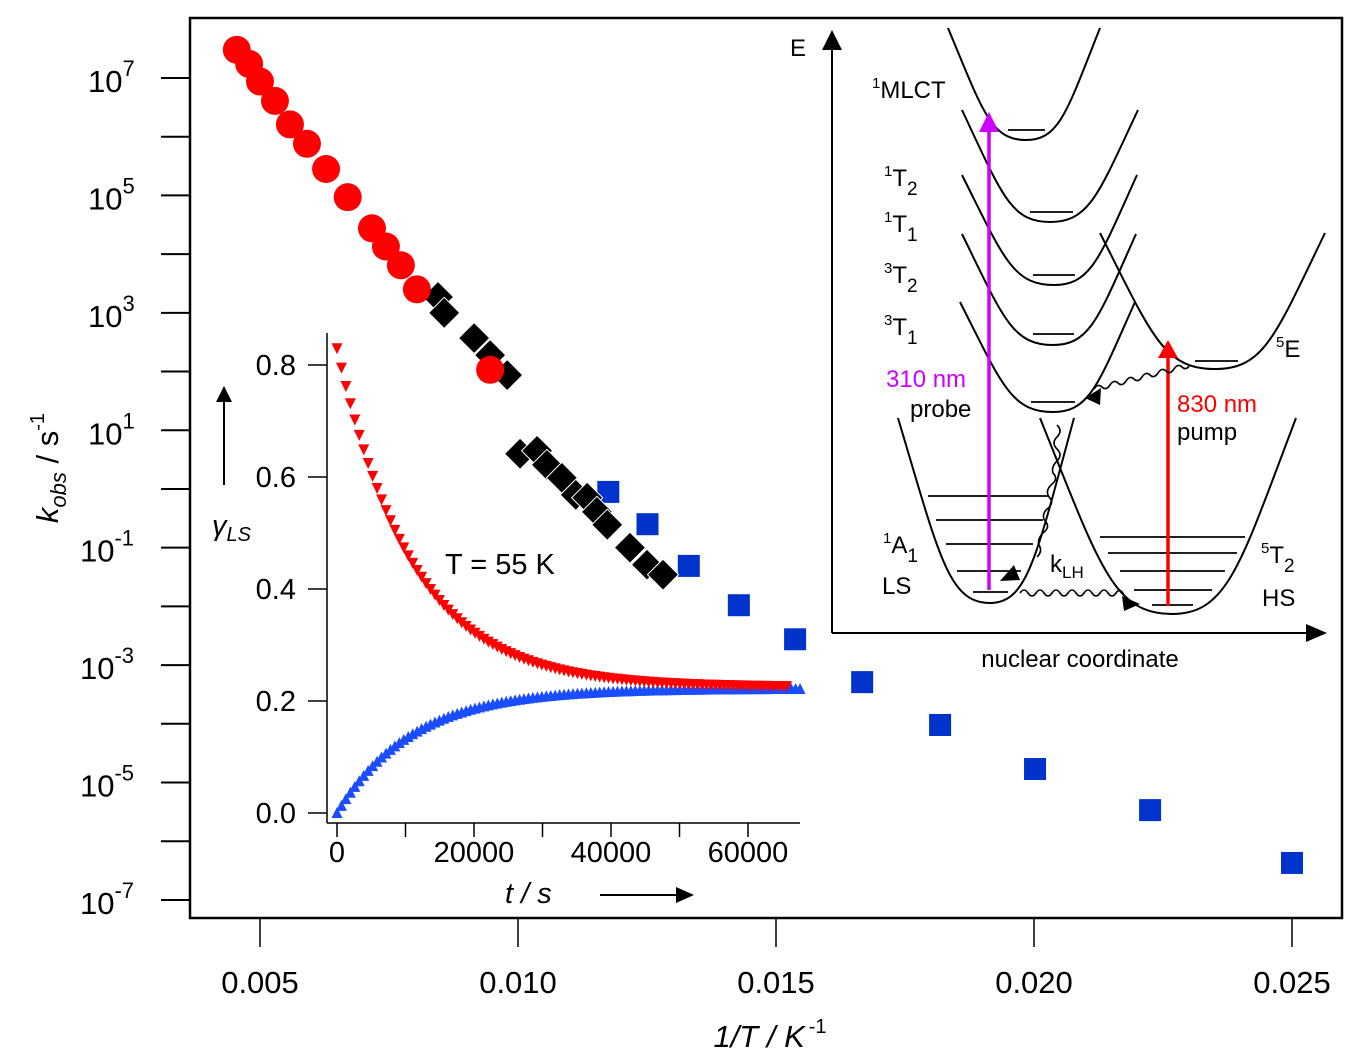 Image resolution: width=1366 pixels, height=1062 pixels. Describe the element at coordinates (107, 547) in the screenshot. I see `y-tick-label: 10⁻¹` at that location.